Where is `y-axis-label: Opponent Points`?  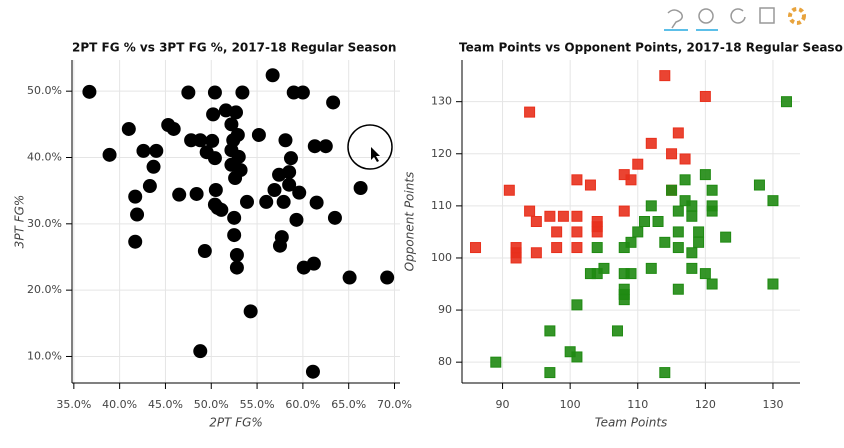
y-axis-label: Opponent Points is located at coordinates (410, 222).